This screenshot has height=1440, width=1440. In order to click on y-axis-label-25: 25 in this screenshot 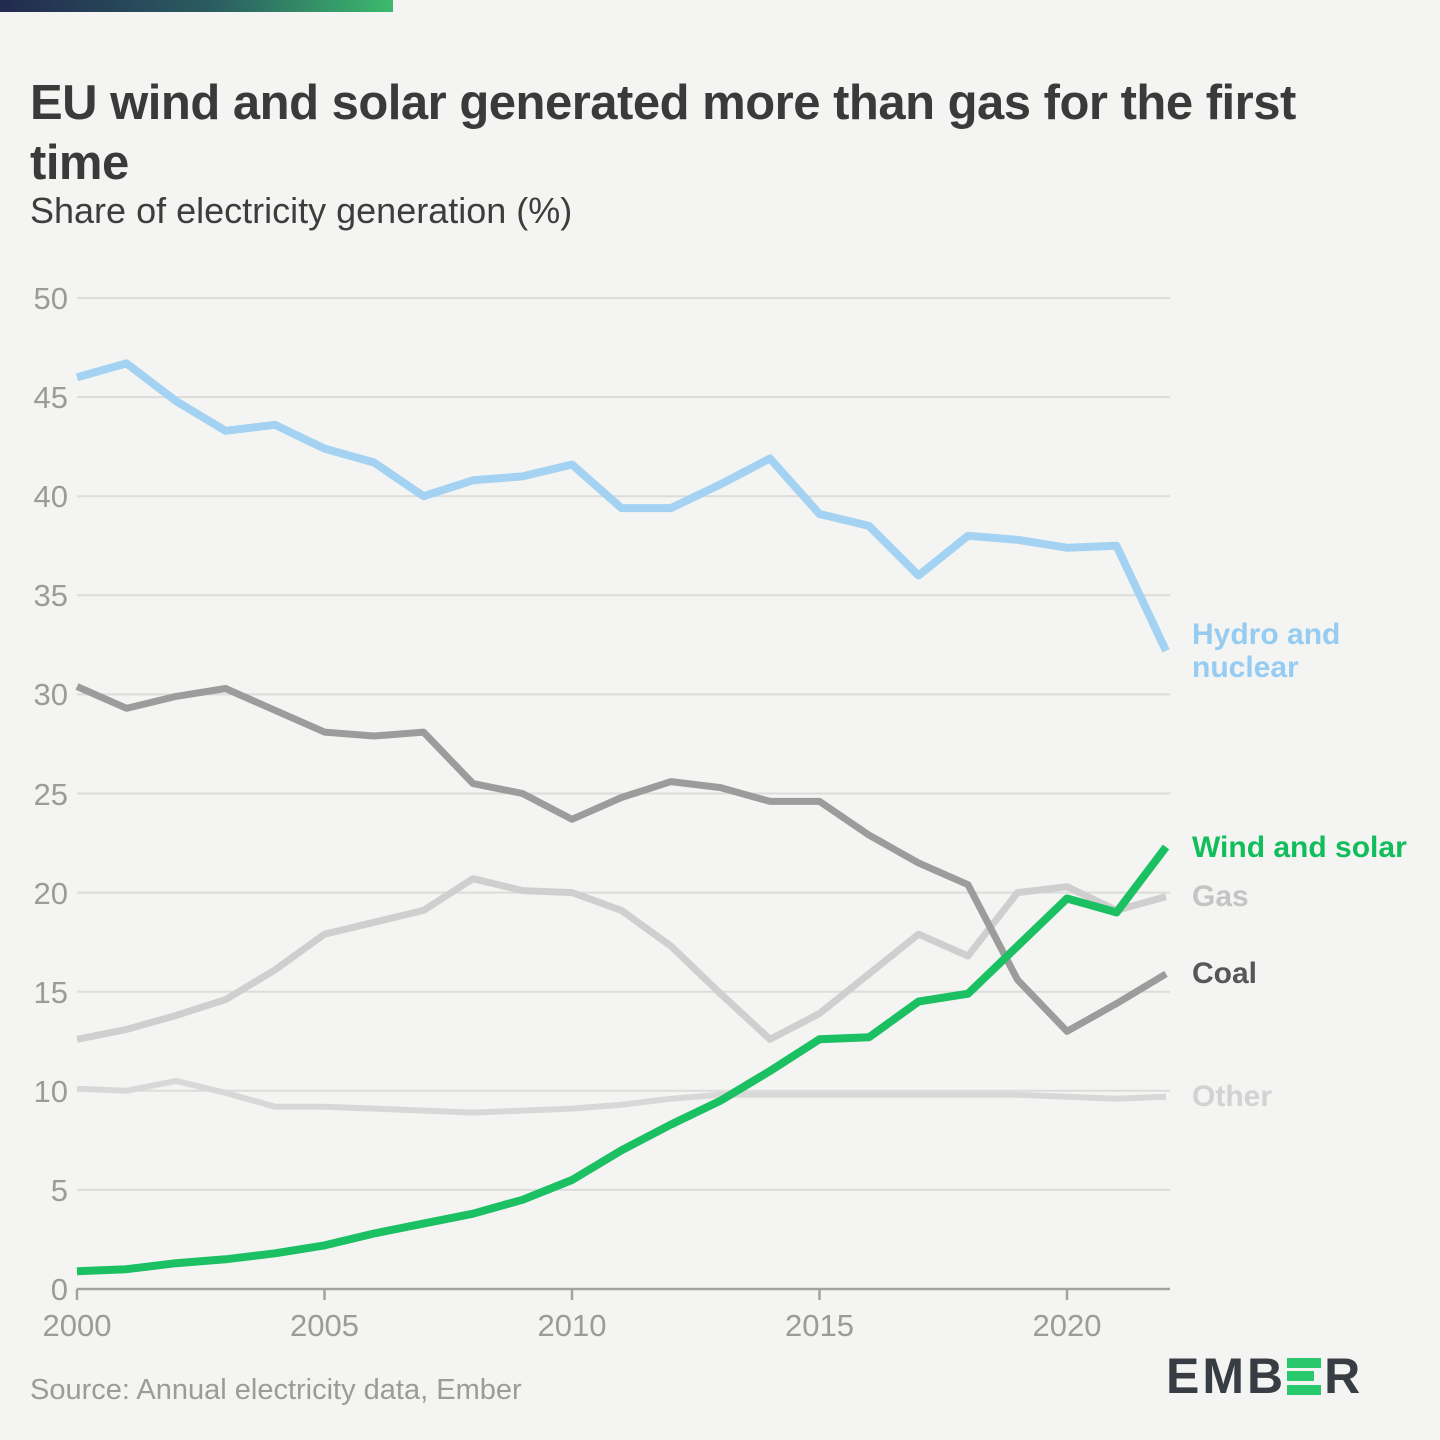, I will do `click(50, 794)`.